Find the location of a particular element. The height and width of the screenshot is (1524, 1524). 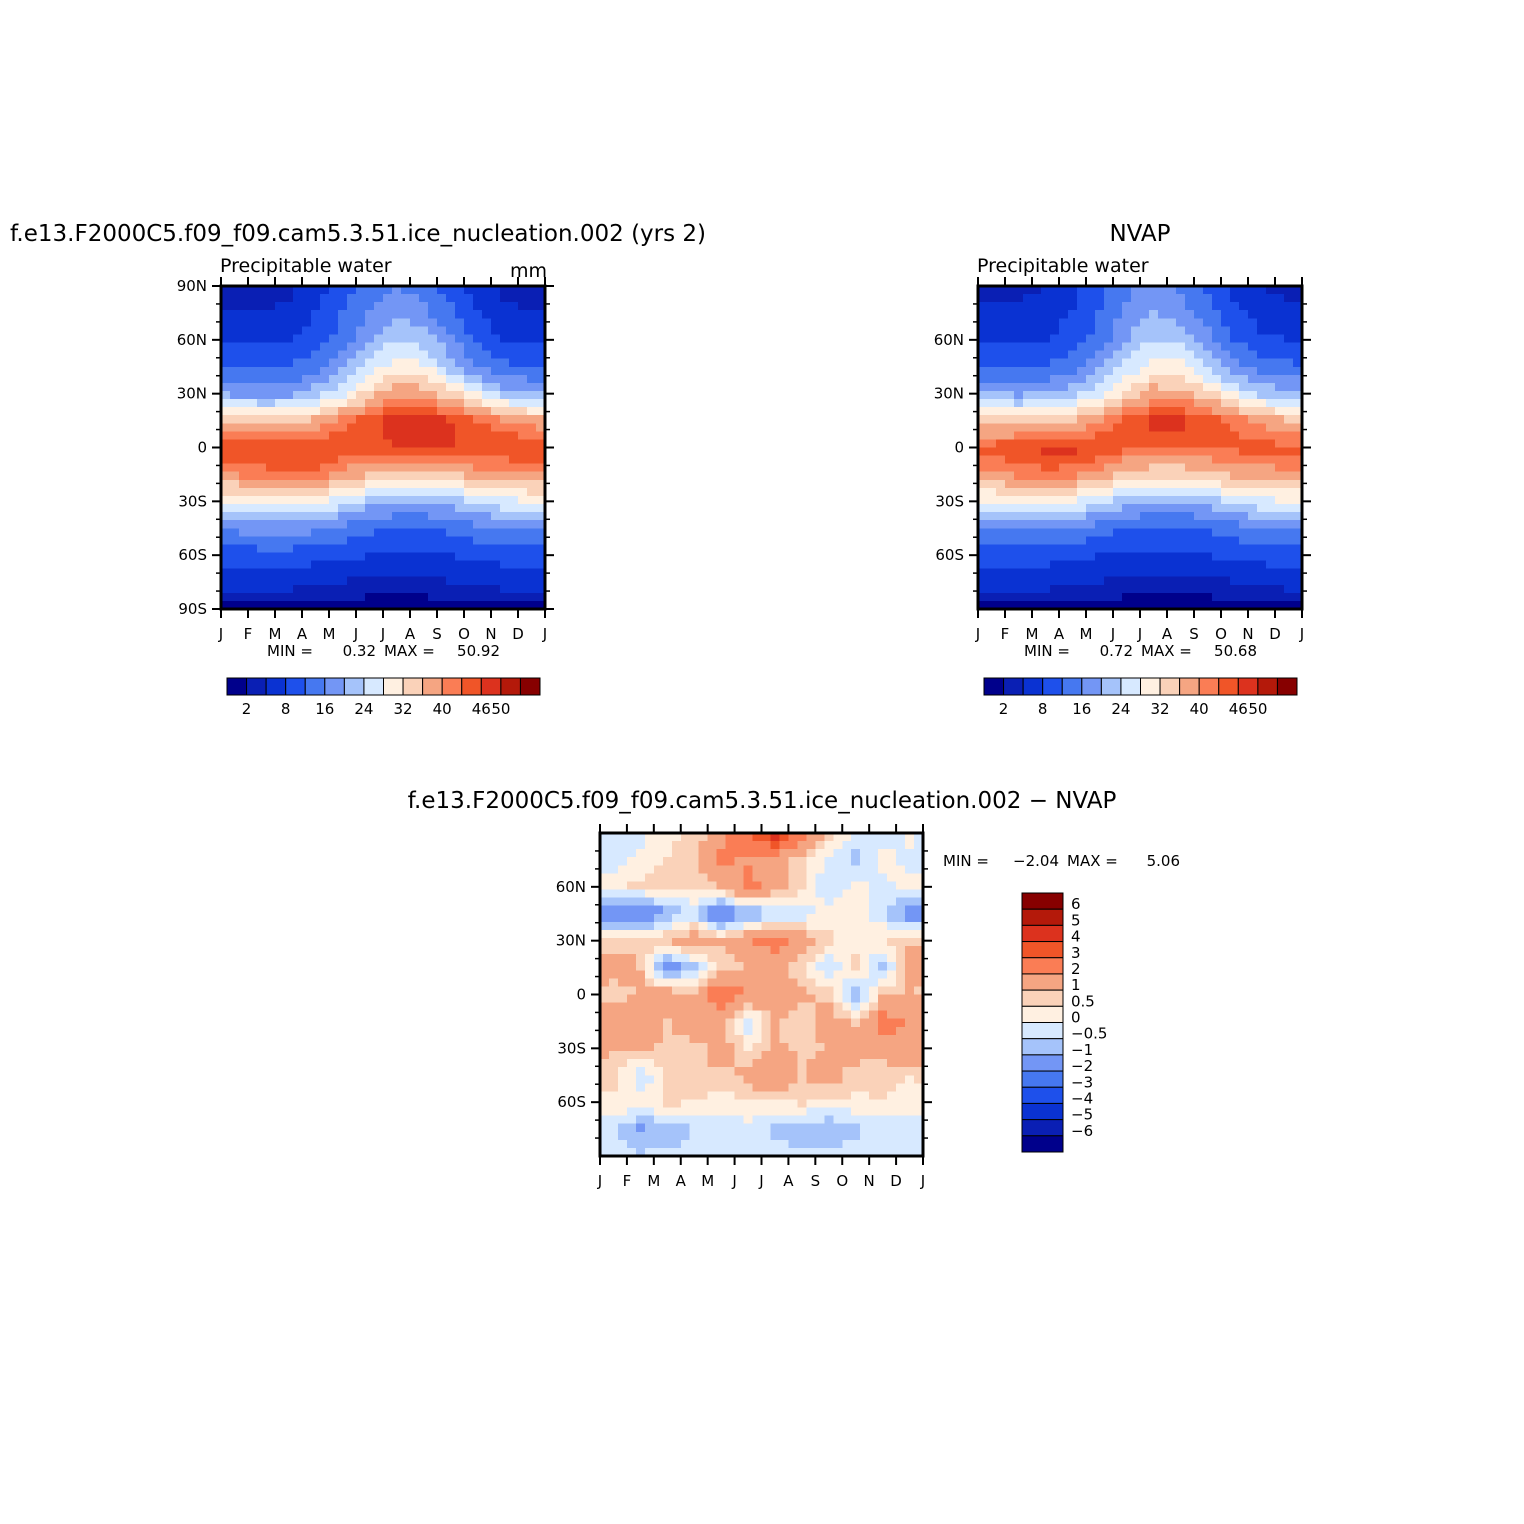

x-tick-label: N is located at coordinates (869, 1181).